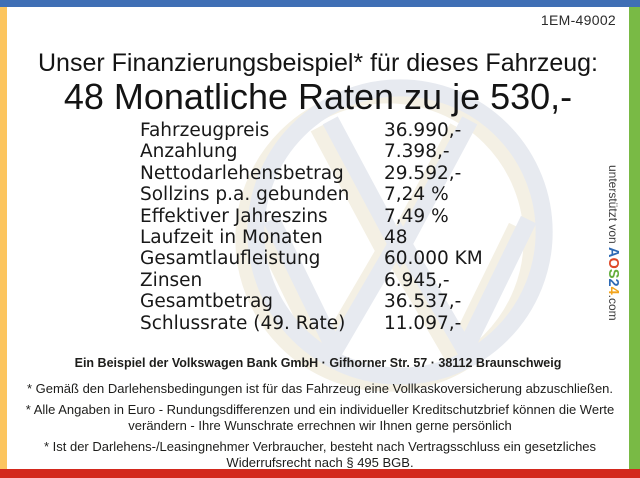 Image resolution: width=640 pixels, height=478 pixels. Describe the element at coordinates (318, 96) in the screenshot. I see `page-subtitle-rate: 48 Monatliche Raten zu je 530,-` at that location.